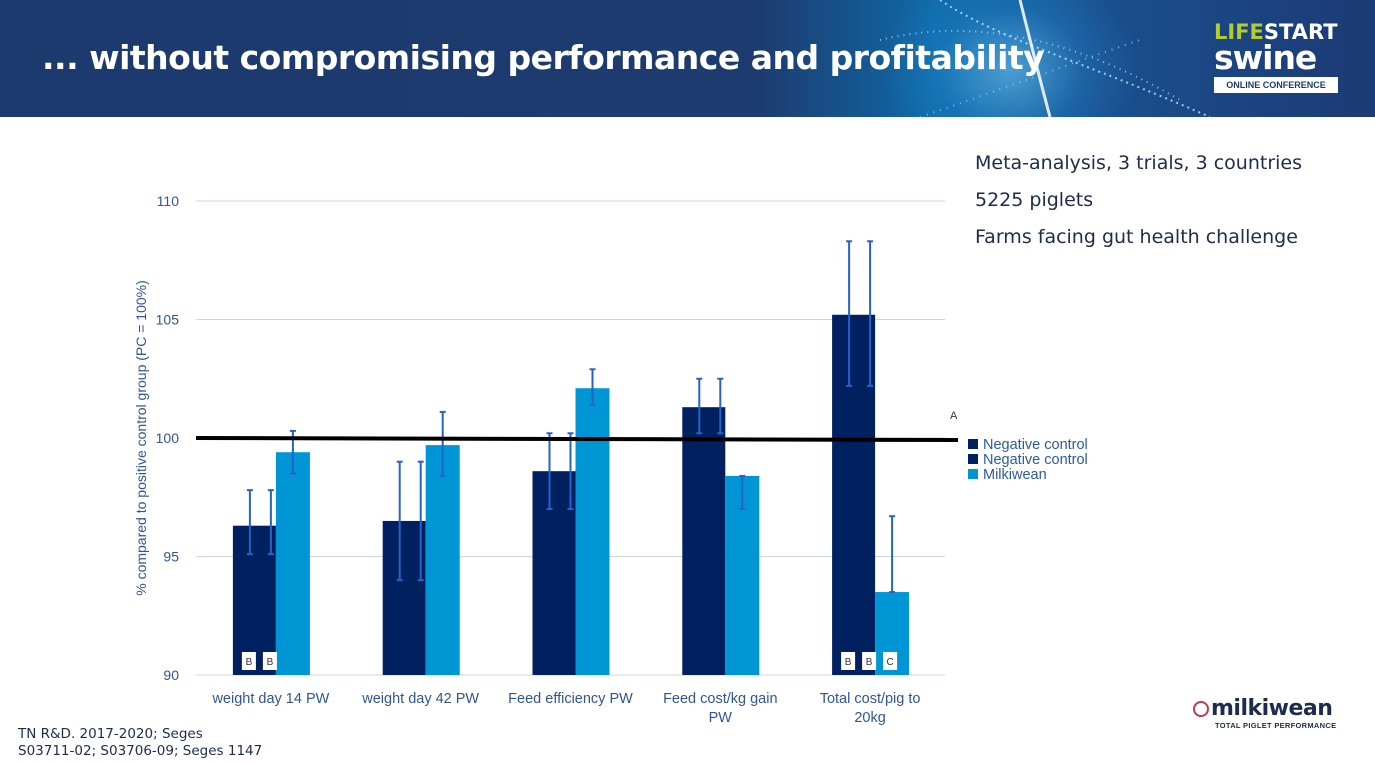 The height and width of the screenshot is (763, 1375). What do you see at coordinates (1201, 709) in the screenshot?
I see `milkiwean-logo-icon` at bounding box center [1201, 709].